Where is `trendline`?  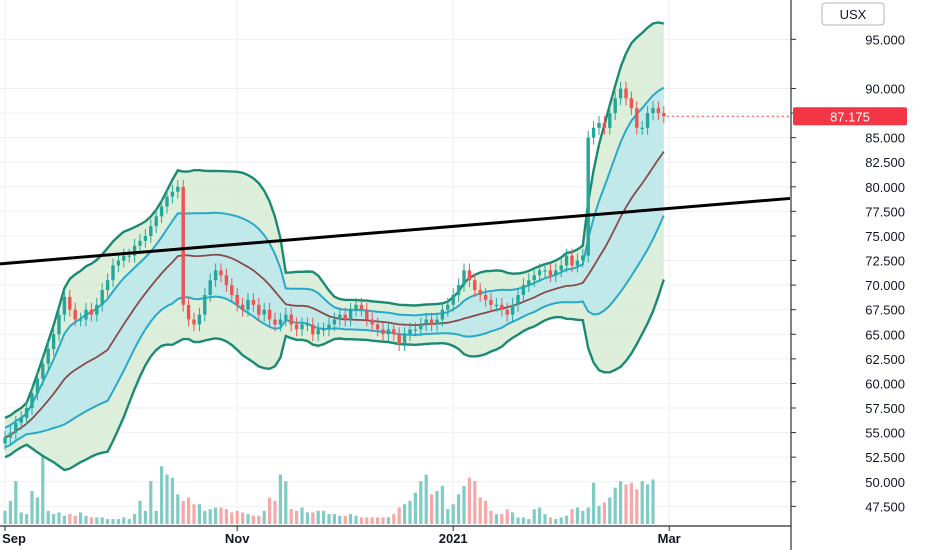 trendline is located at coordinates (395, 231).